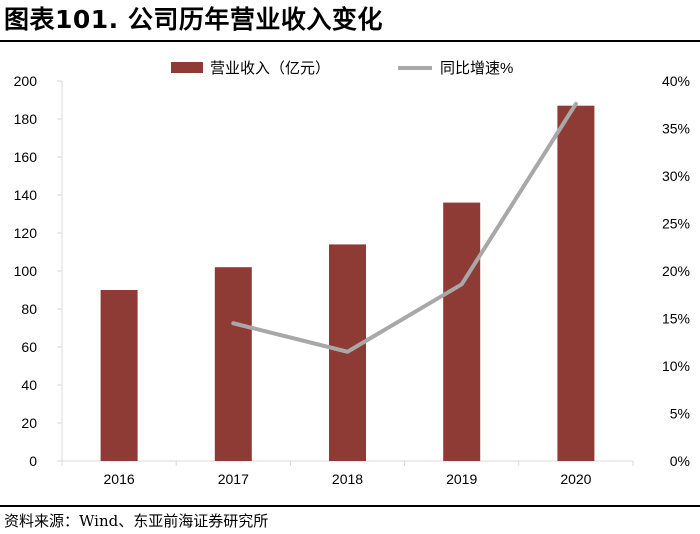 The width and height of the screenshot is (700, 534). Describe the element at coordinates (29, 309) in the screenshot. I see `left-axis-tick-label: 80` at that location.